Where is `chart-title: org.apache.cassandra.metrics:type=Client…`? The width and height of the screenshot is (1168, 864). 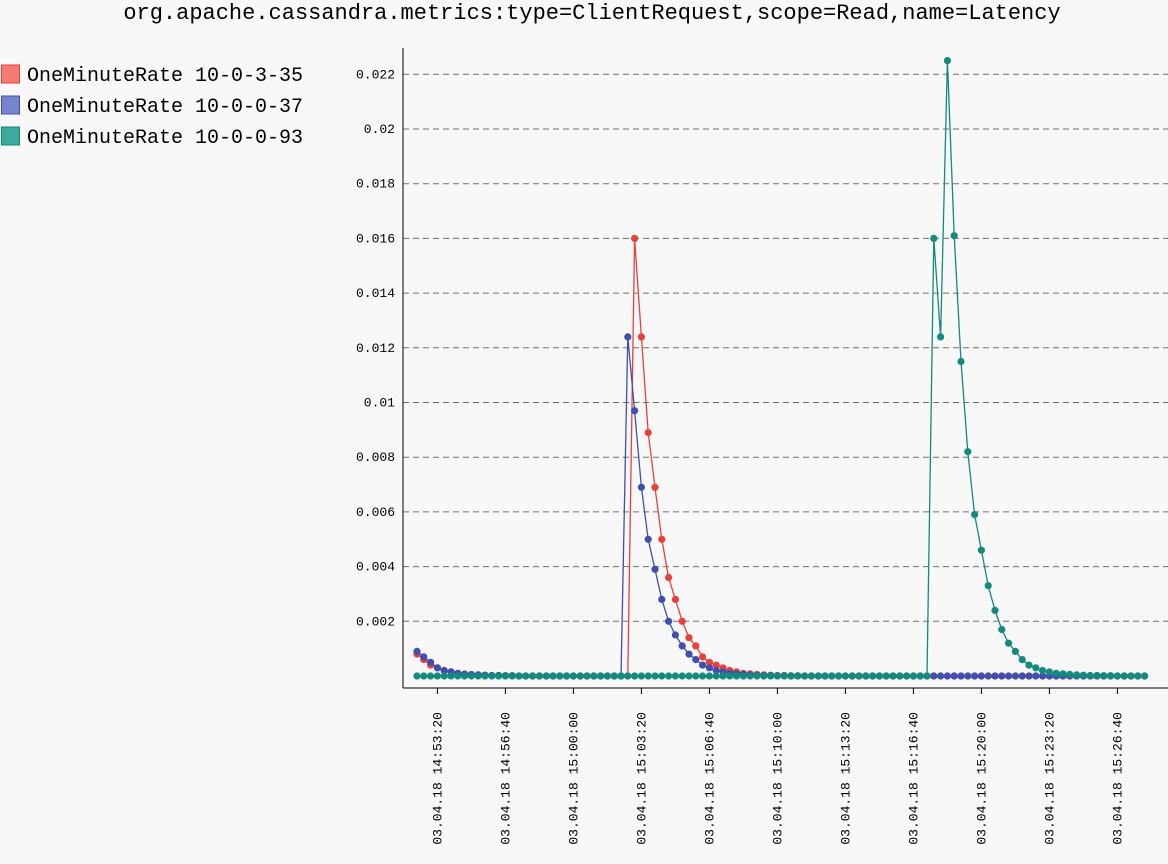
chart-title: org.apache.cassandra.metrics:type=Client… is located at coordinates (591, 13).